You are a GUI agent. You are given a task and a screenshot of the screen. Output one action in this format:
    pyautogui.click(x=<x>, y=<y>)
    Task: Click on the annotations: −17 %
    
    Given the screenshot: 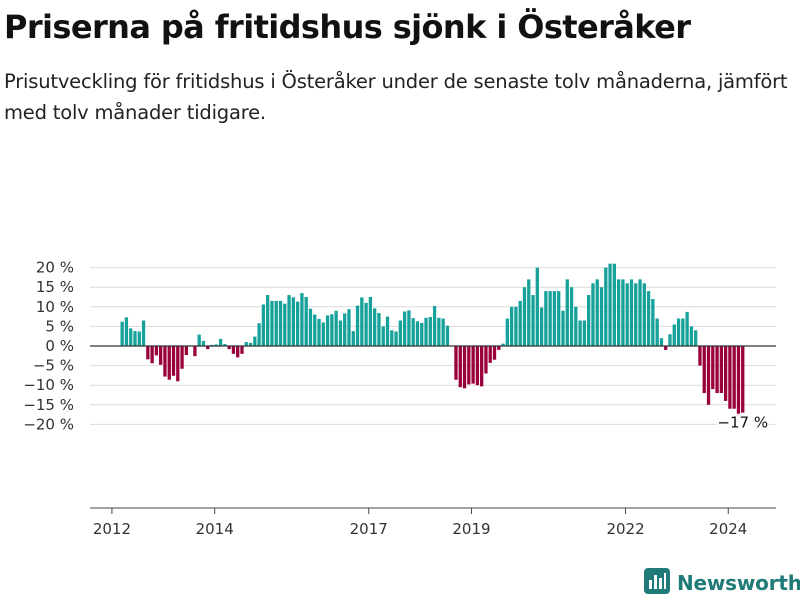 What is the action you would take?
    pyautogui.click(x=742, y=423)
    